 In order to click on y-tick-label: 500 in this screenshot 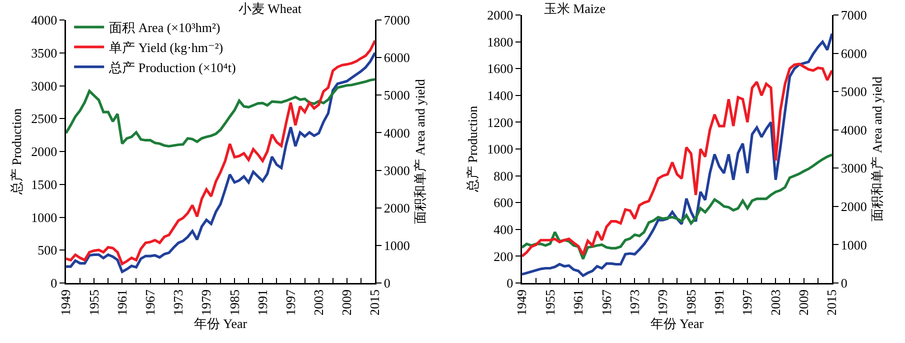, I will do `click(48, 250)`.